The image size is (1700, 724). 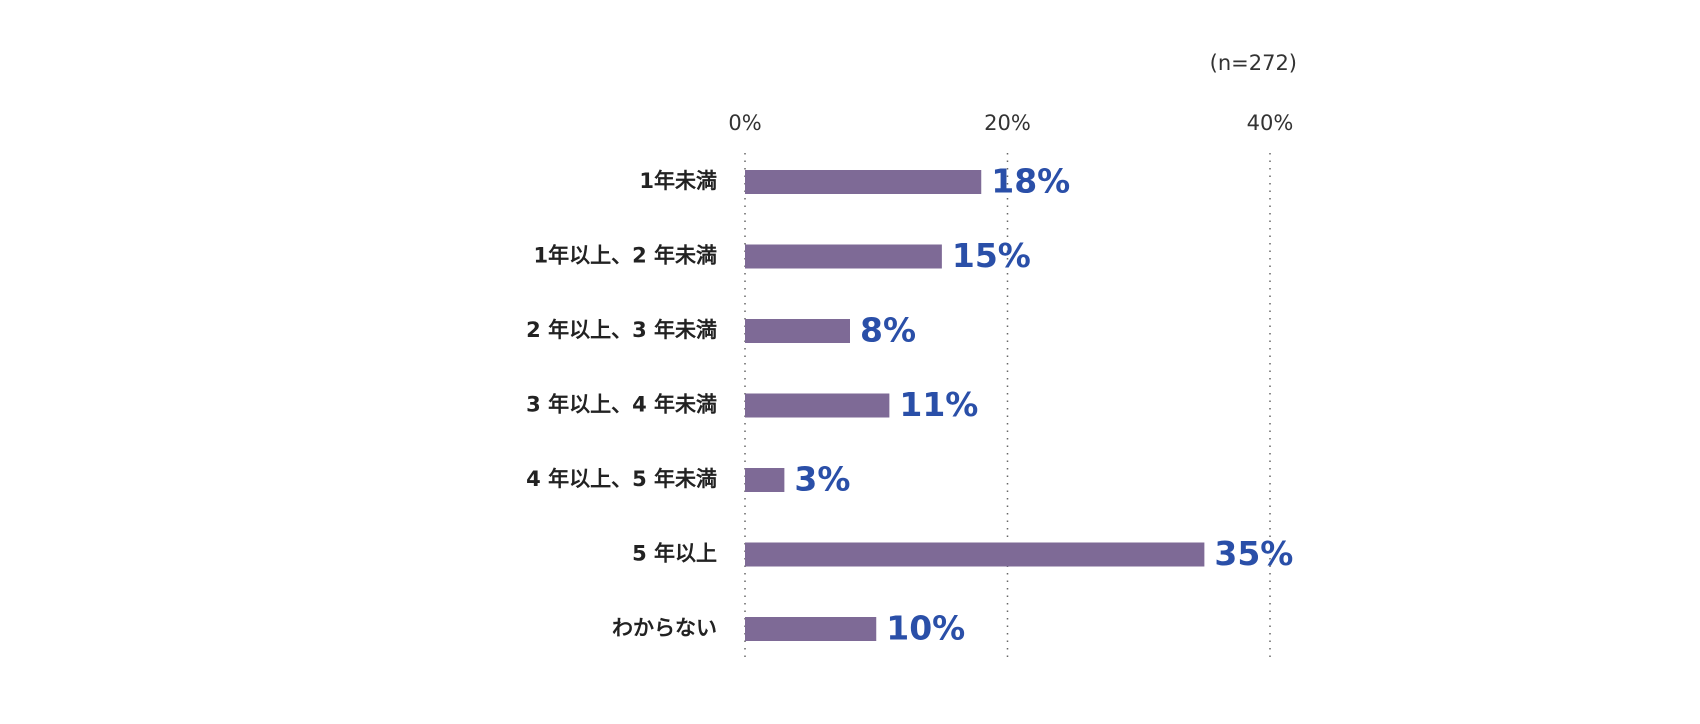 I want to click on category-label: 5 年以上, so click(x=674, y=554).